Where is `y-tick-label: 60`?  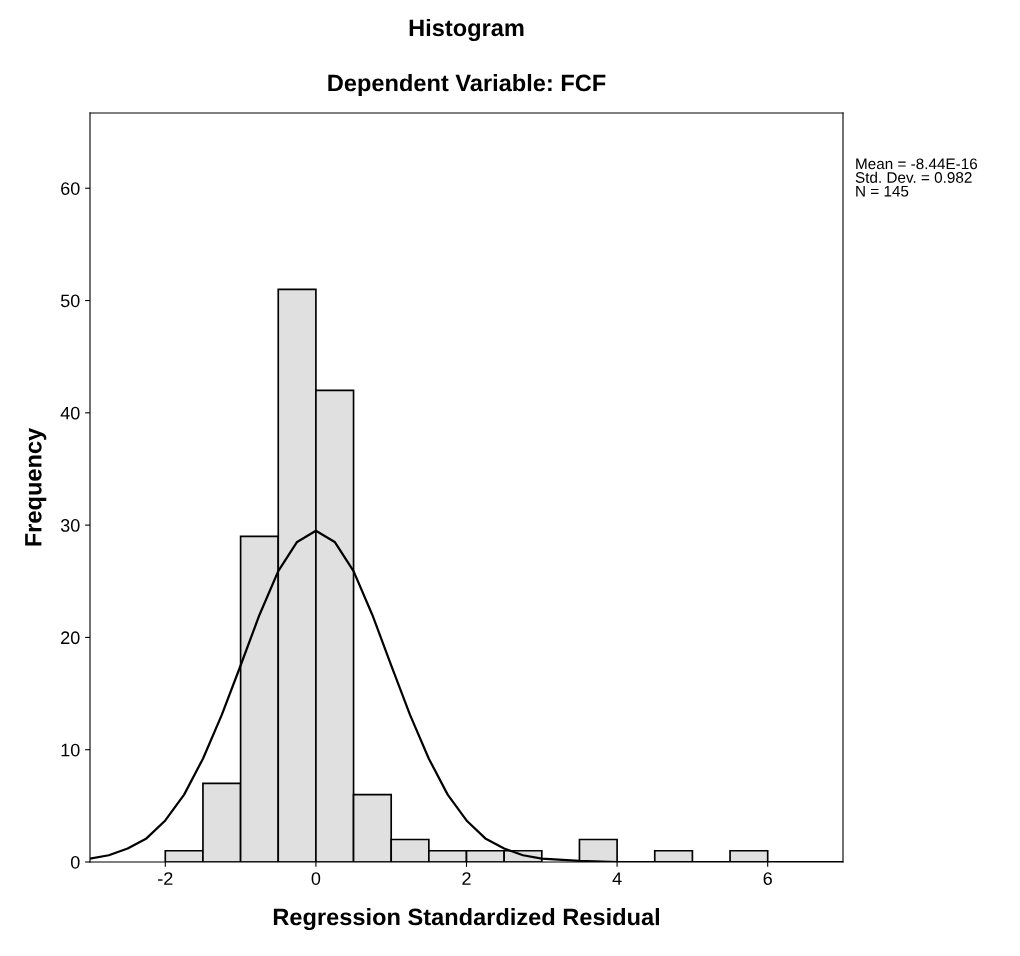
y-tick-label: 60 is located at coordinates (70, 188).